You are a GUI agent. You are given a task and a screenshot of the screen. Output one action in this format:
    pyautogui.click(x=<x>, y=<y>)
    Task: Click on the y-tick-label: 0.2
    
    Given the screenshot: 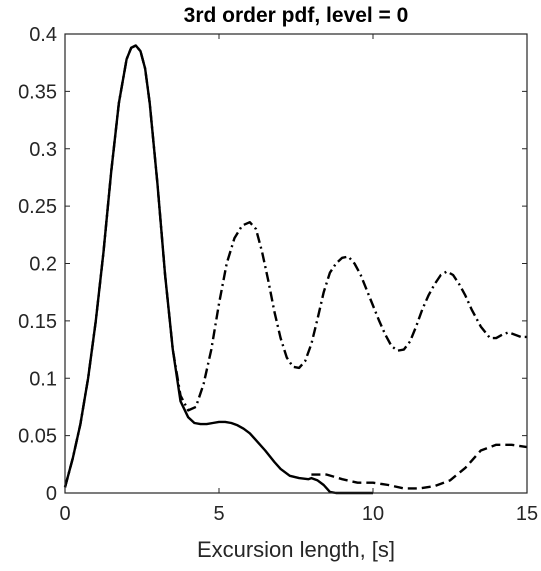 What is the action you would take?
    pyautogui.click(x=43, y=265)
    